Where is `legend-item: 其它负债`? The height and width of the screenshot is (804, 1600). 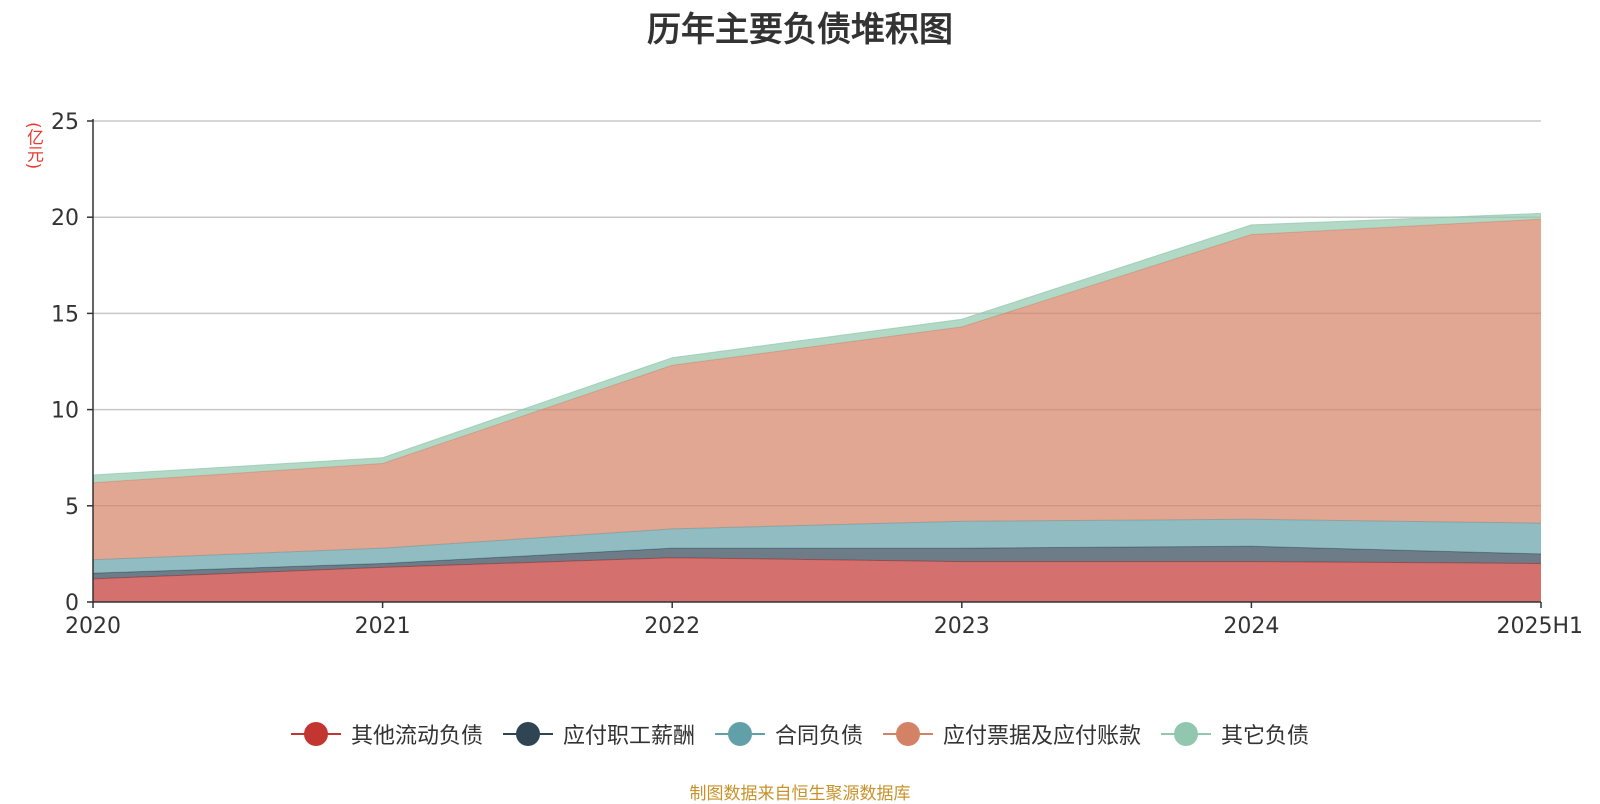
legend-item: 其它负债 is located at coordinates (1235, 734).